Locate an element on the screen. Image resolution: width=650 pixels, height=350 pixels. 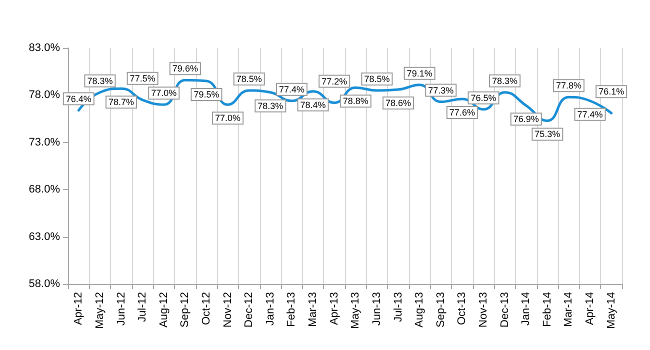
data-label: 76.4% is located at coordinates (79, 99).